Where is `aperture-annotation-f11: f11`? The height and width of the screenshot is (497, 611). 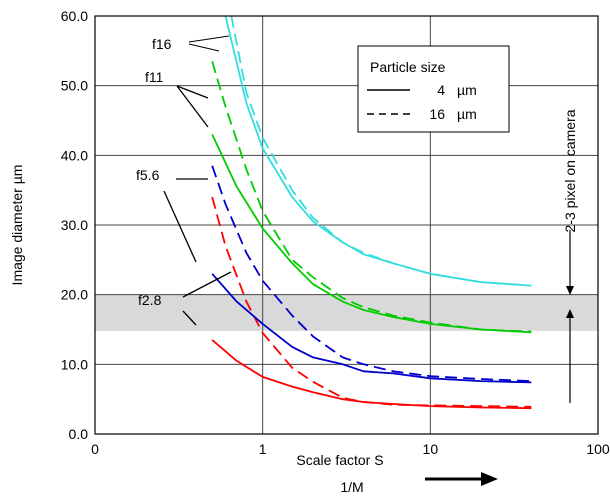 aperture-annotation-f11: f11 is located at coordinates (177, 98).